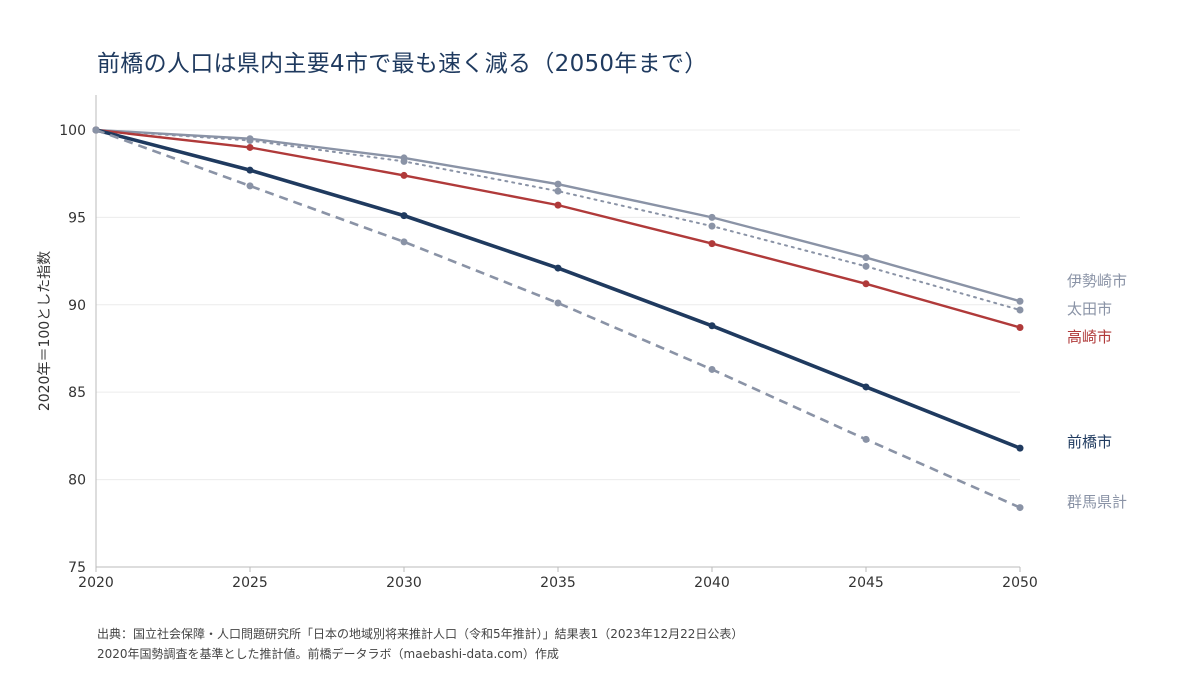 This screenshot has width=1200, height=675. Describe the element at coordinates (402, 64) in the screenshot. I see `chart-title: 前橋の人口は県内主要4市で最も速く減る（2050年まで）` at that location.